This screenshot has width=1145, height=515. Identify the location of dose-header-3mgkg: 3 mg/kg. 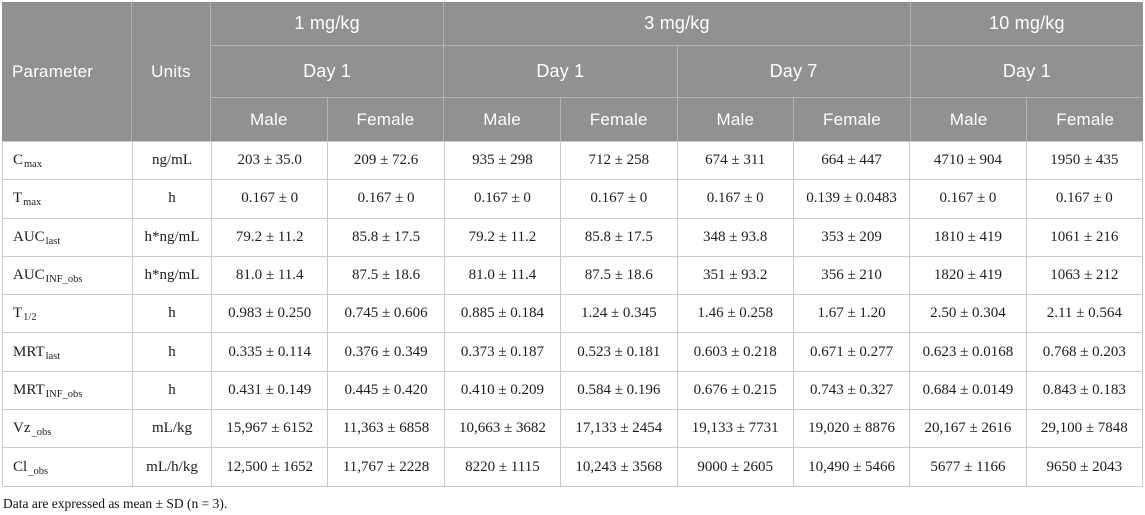
(677, 23).